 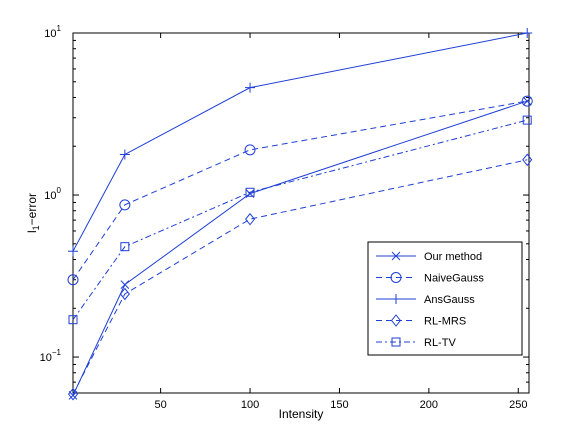 What do you see at coordinates (339, 405) in the screenshot?
I see `x-tick-label: 150` at bounding box center [339, 405].